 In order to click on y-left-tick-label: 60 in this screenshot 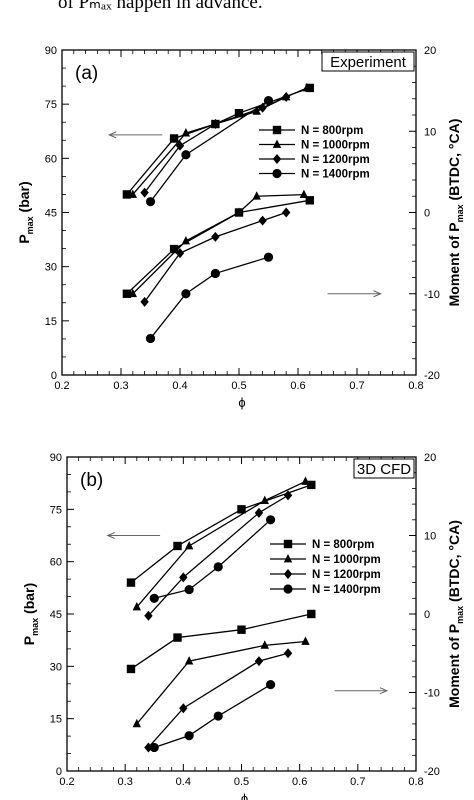, I will do `click(51, 159)`.